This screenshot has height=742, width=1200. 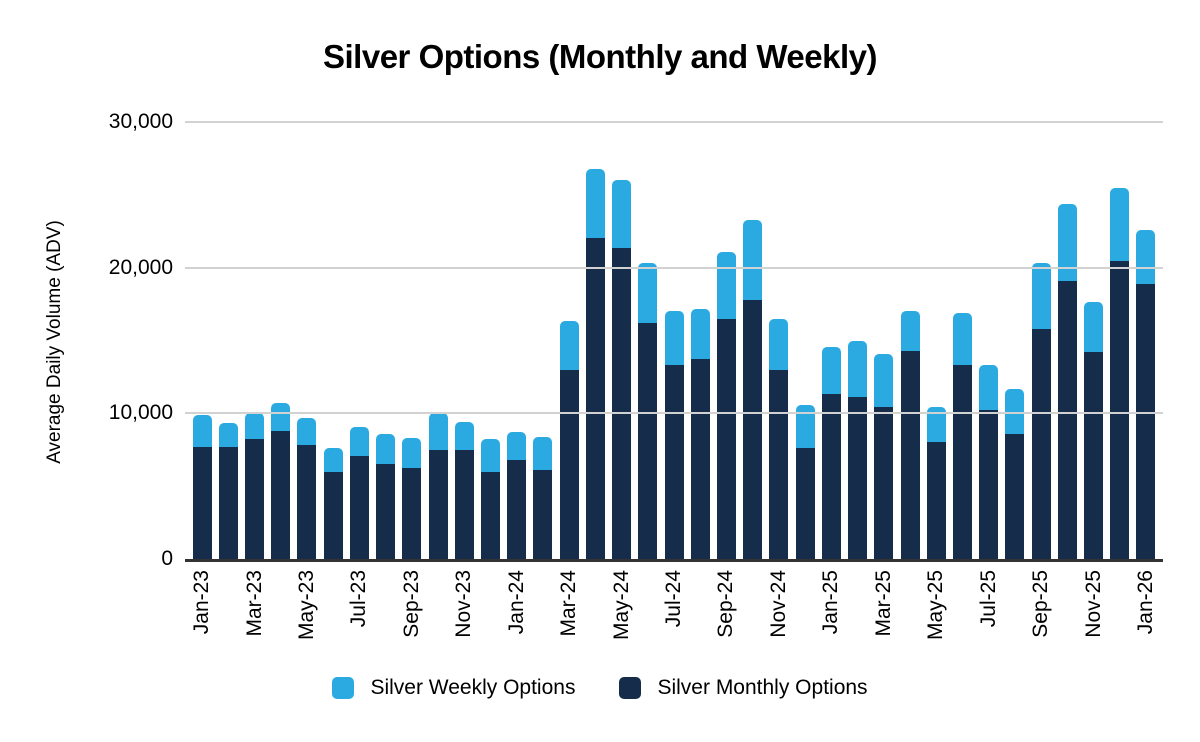 What do you see at coordinates (140, 121) in the screenshot?
I see `y-axis-tick-label: 30,000` at bounding box center [140, 121].